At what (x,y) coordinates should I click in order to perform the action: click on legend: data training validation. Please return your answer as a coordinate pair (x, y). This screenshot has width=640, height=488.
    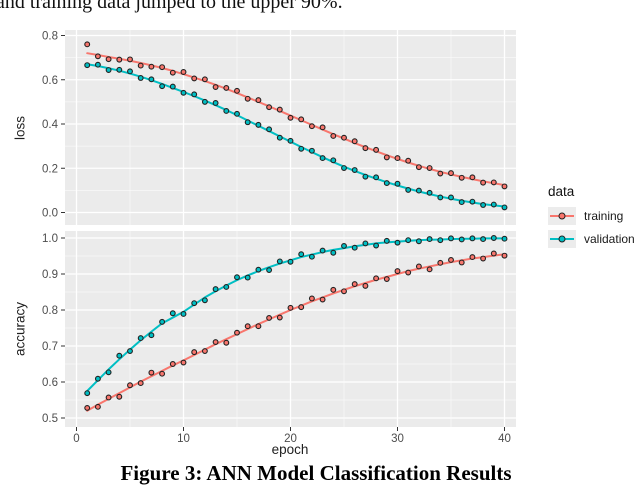
    Looking at the image, I should click on (591, 218).